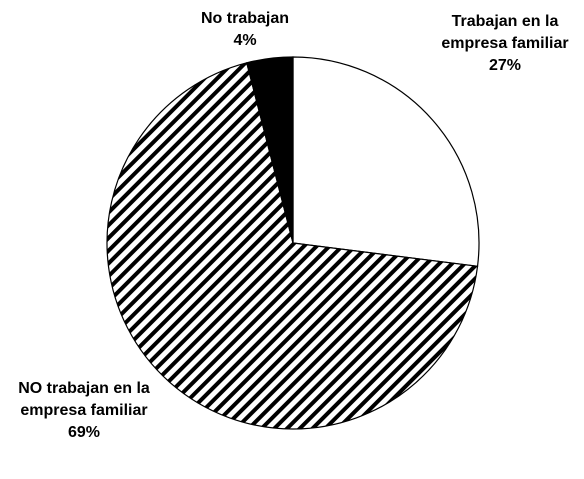 This screenshot has height=479, width=584. Describe the element at coordinates (245, 30) in the screenshot. I see `slice-label: No trabajan 4%` at that location.